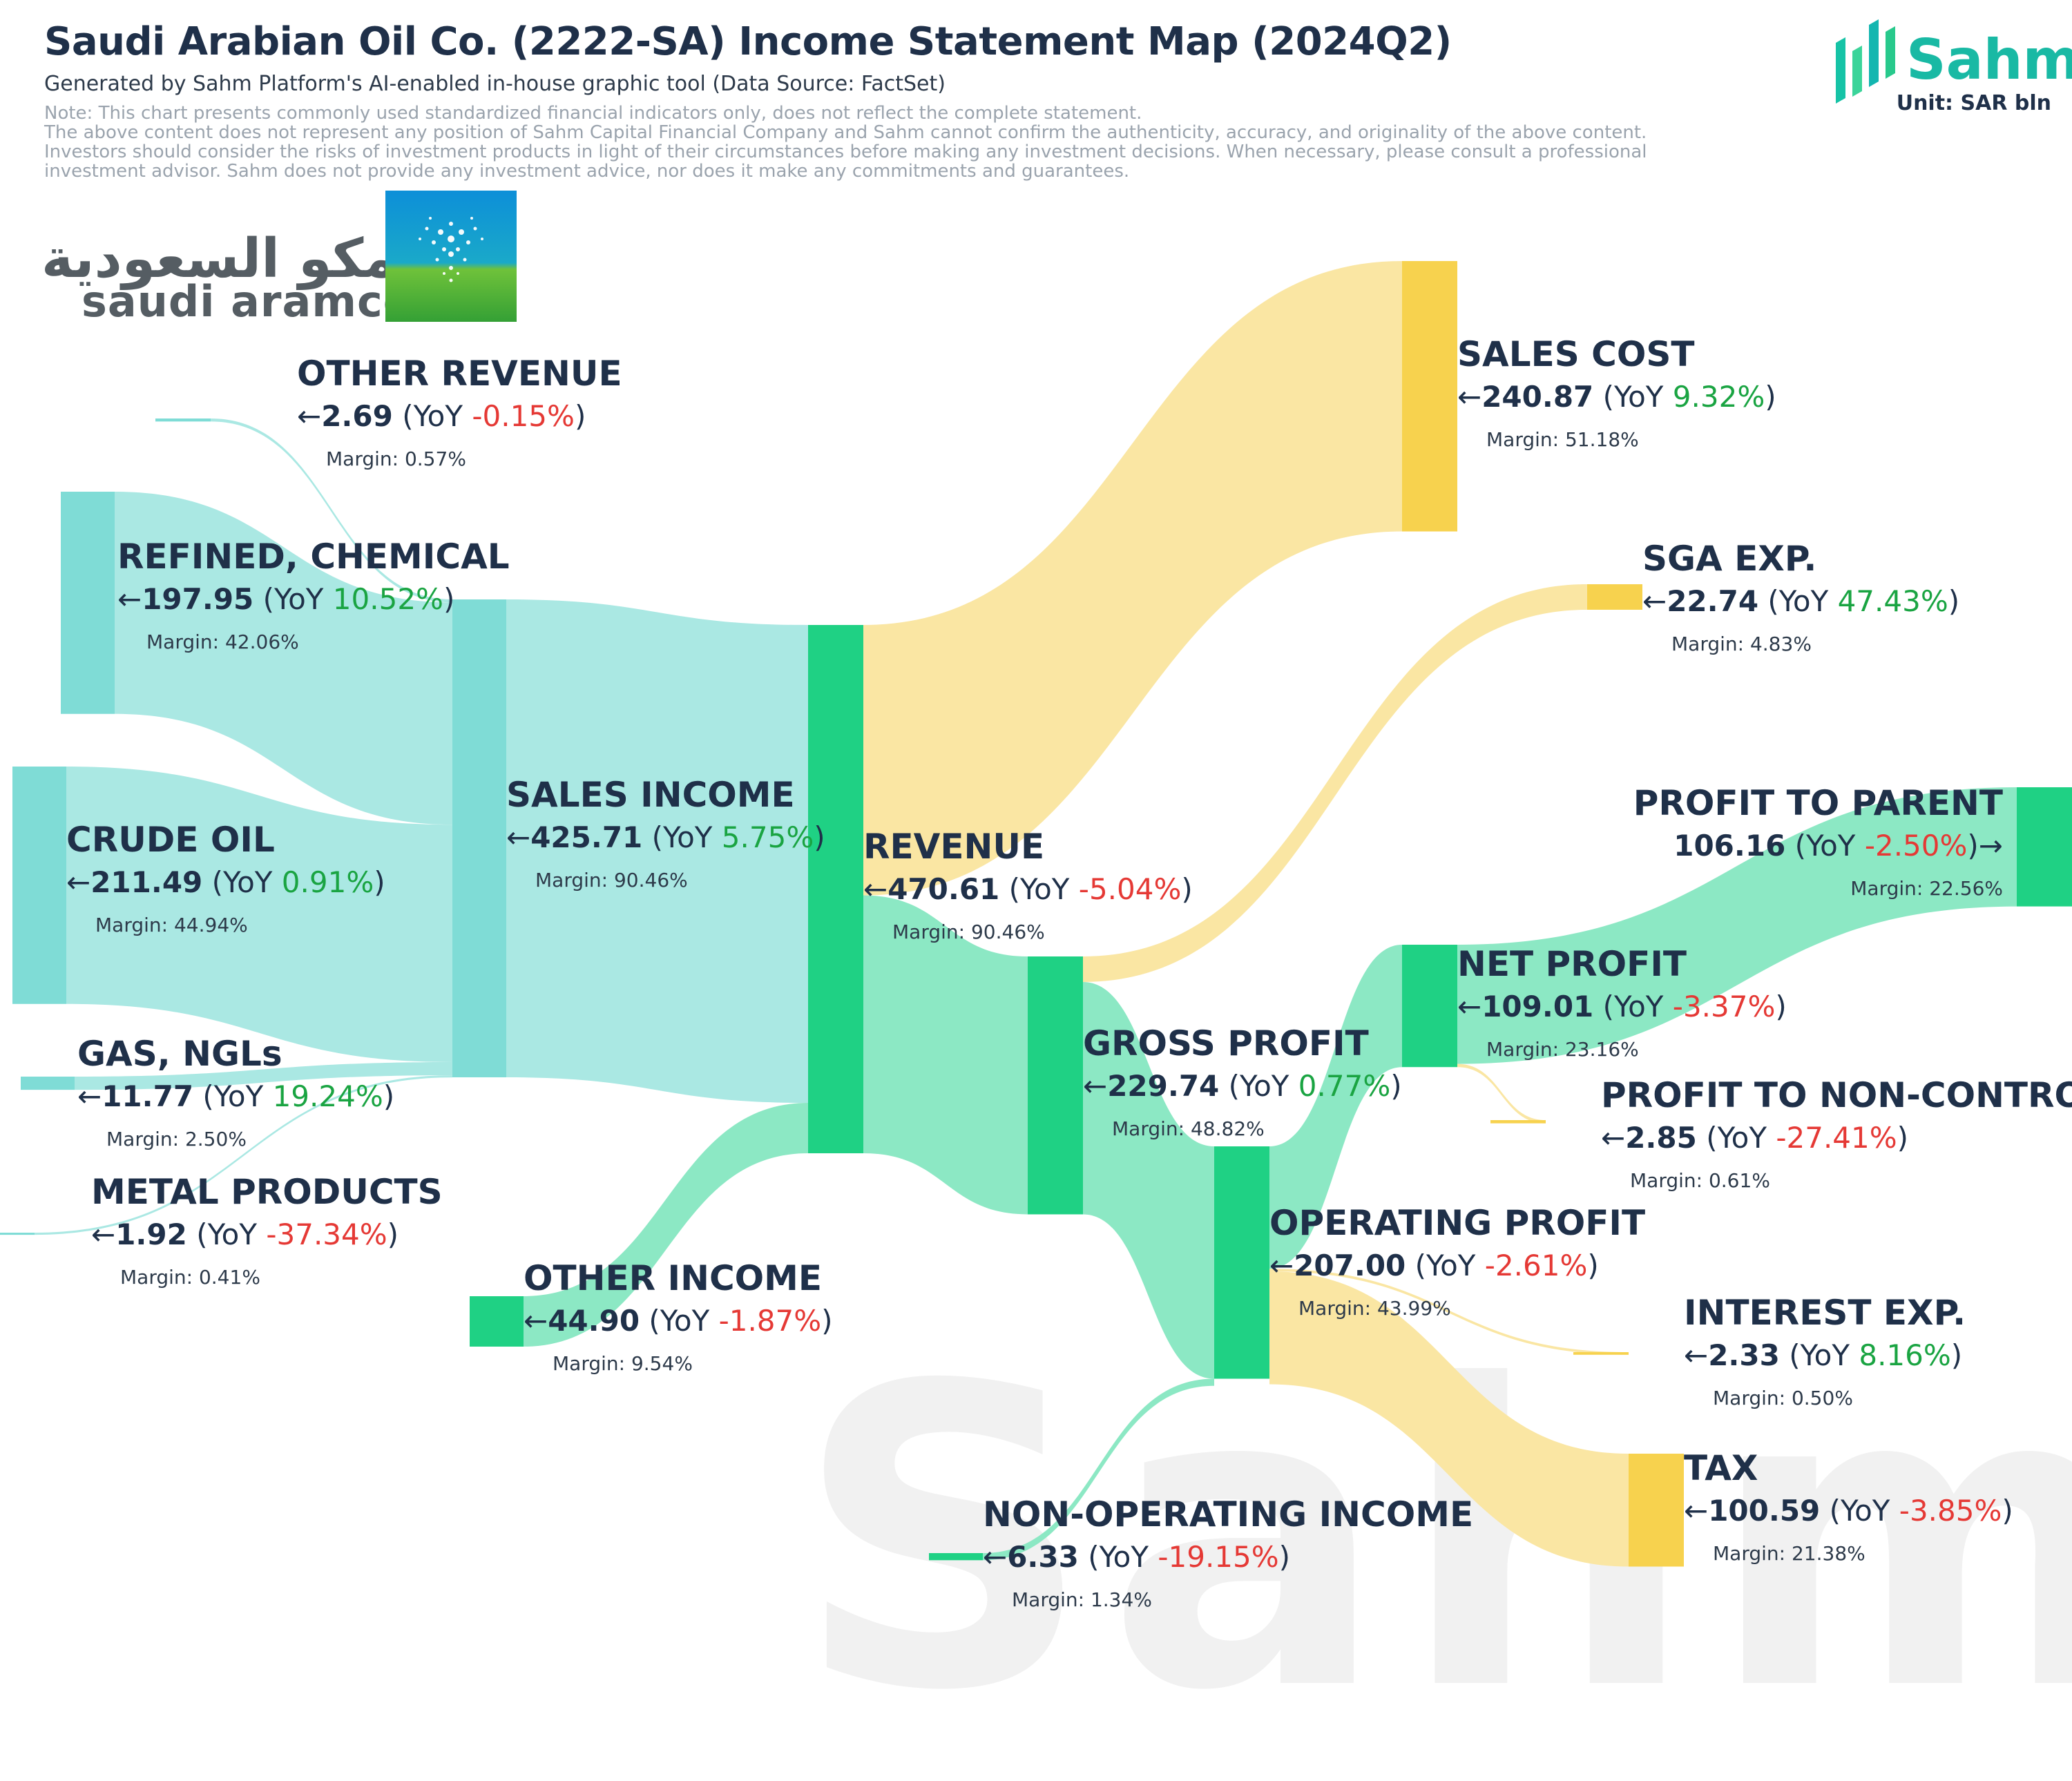 This screenshot has width=2072, height=1781. Describe the element at coordinates (1926, 888) in the screenshot. I see `node-margin: Margin: 22.56%` at that location.